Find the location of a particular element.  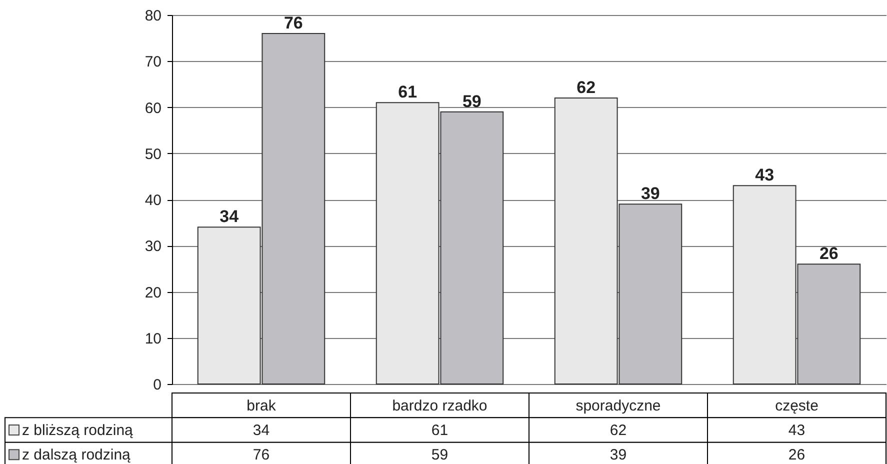

annotation: 26 is located at coordinates (828, 254).